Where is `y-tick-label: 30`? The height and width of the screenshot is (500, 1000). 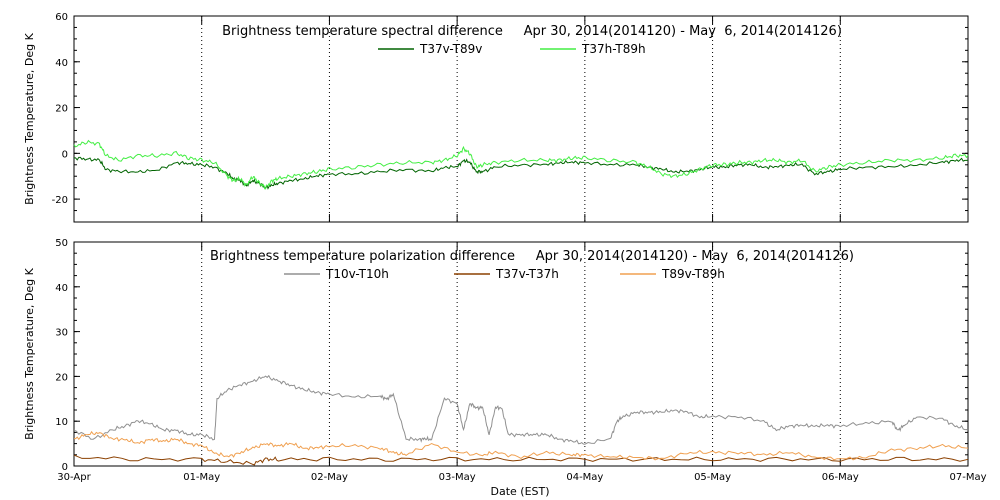
y-tick-label: 30 is located at coordinates (61, 333).